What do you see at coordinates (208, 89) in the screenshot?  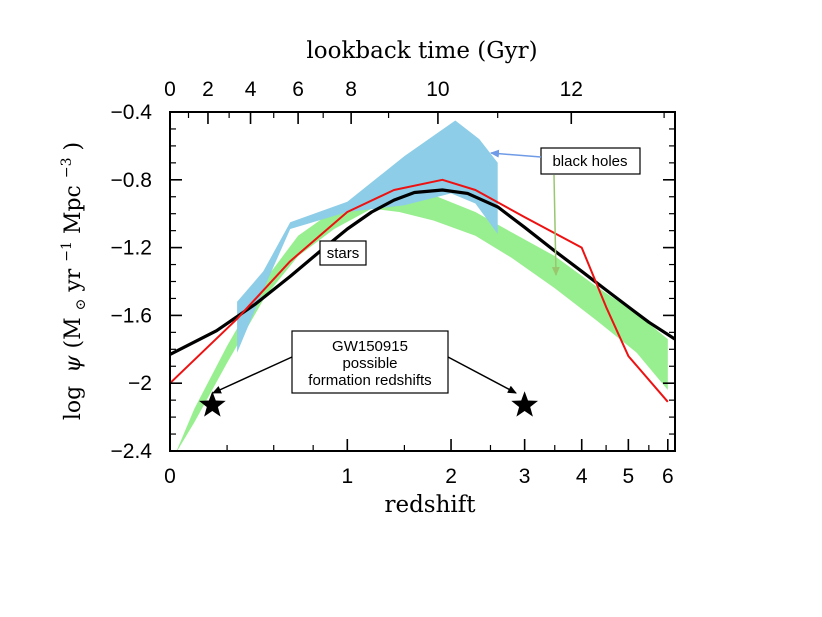 I see `top-tick-label: 2` at bounding box center [208, 89].